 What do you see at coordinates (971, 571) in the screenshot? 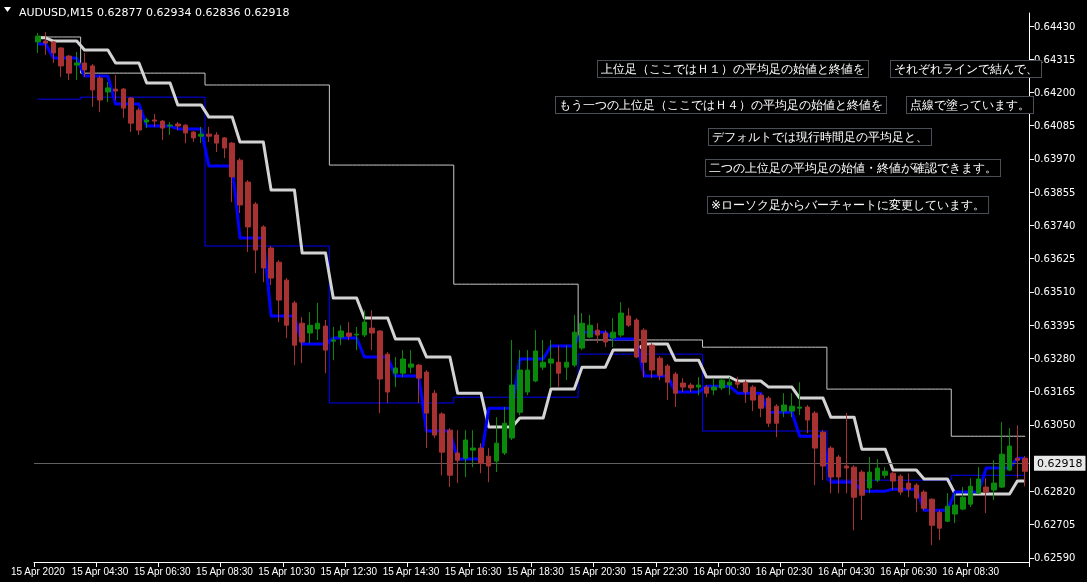
I see `x-tick-label: 16 Apr 08:30` at bounding box center [971, 571].